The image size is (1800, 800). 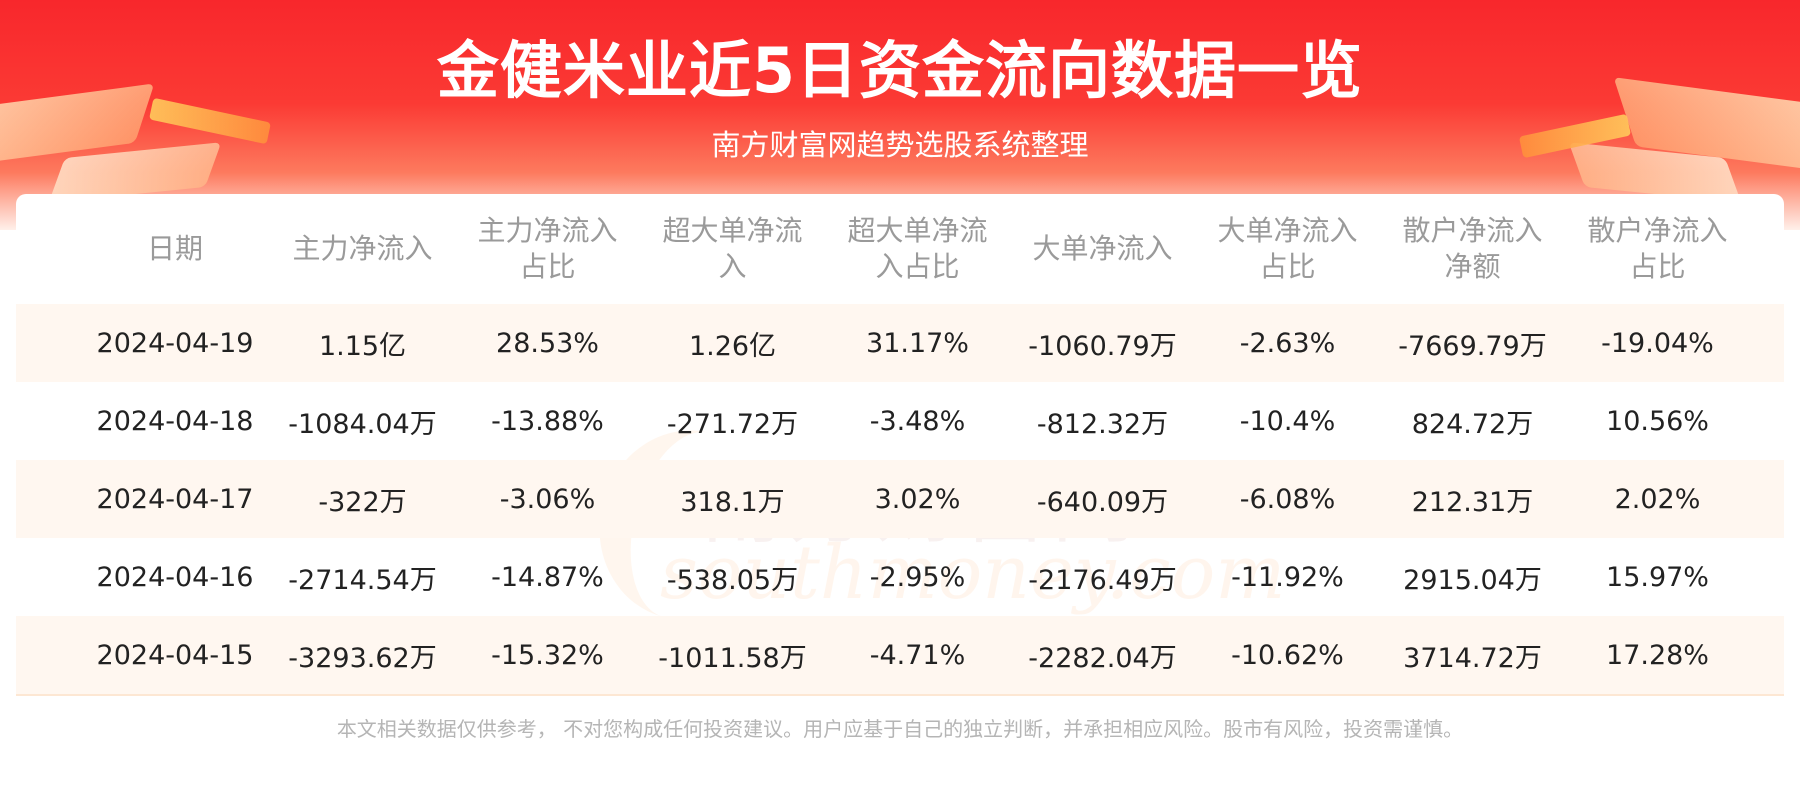 What do you see at coordinates (175, 499) in the screenshot?
I see `date-cell: 2024-04-17` at bounding box center [175, 499].